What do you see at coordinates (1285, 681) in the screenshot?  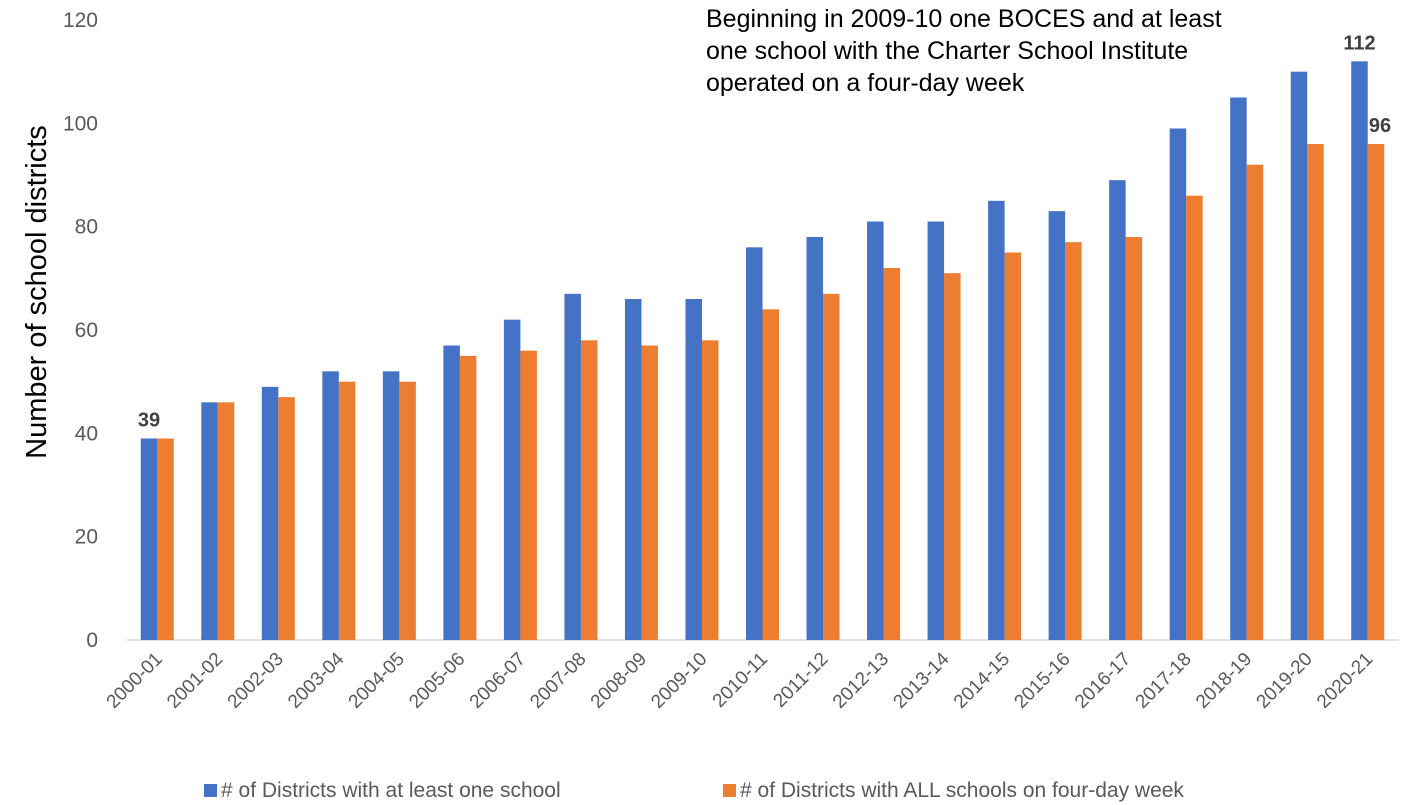 I see `x-tick-label: 2019-20` at bounding box center [1285, 681].